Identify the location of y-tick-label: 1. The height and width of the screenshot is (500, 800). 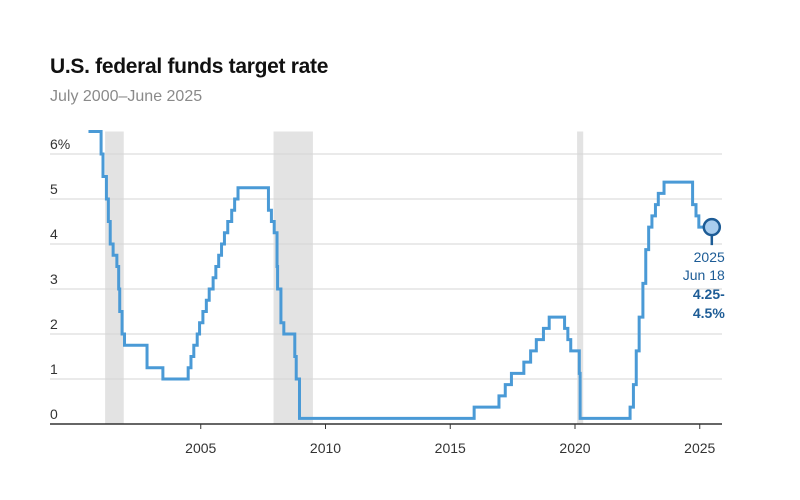
(54, 369).